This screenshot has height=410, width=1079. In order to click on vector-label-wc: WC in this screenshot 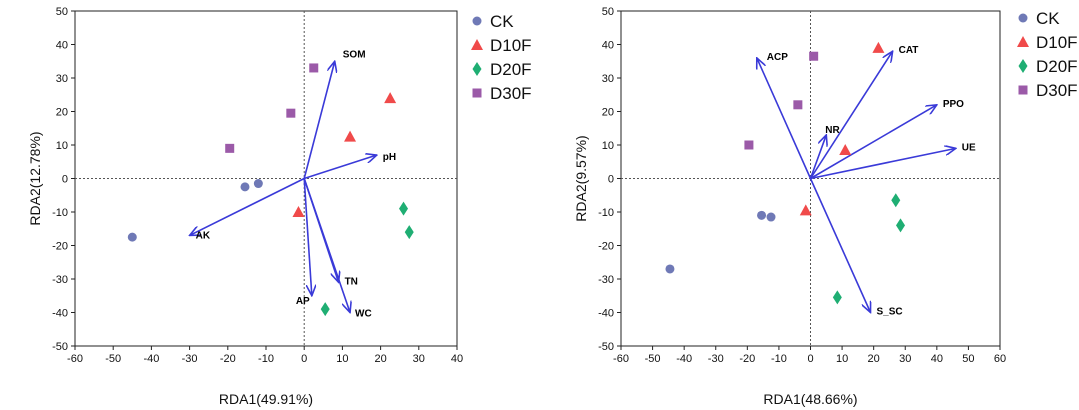, I will do `click(363, 314)`.